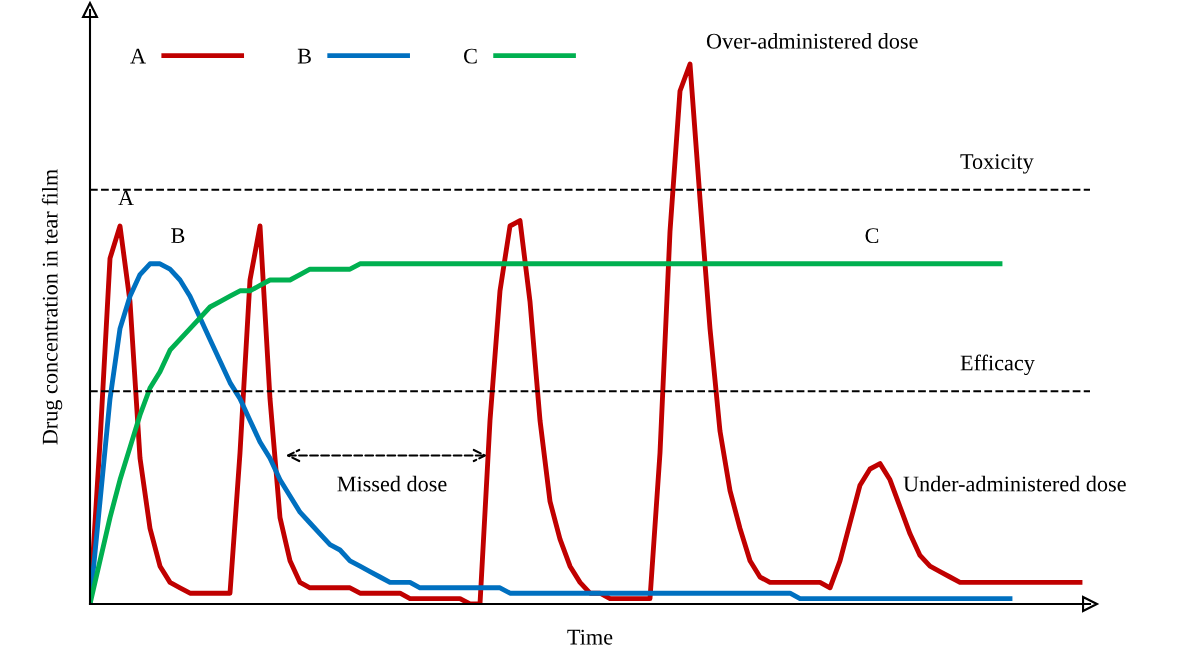 Image resolution: width=1178 pixels, height=661 pixels. I want to click on ref-line-label: Toxicity, so click(997, 164).